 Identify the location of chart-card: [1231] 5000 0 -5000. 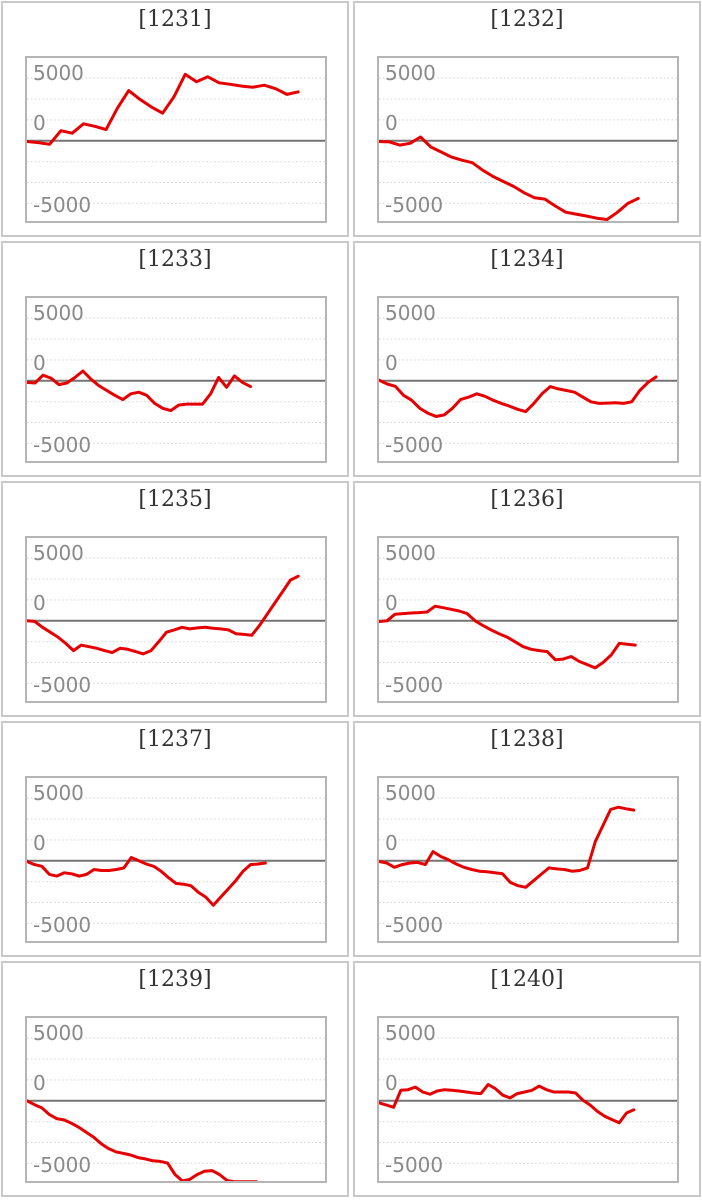
(175, 119).